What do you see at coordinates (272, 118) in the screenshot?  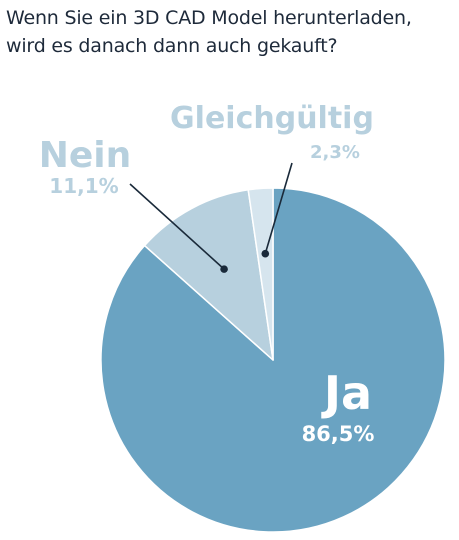 I see `slice-label-gleichgueltig: Gleichgültig` at bounding box center [272, 118].